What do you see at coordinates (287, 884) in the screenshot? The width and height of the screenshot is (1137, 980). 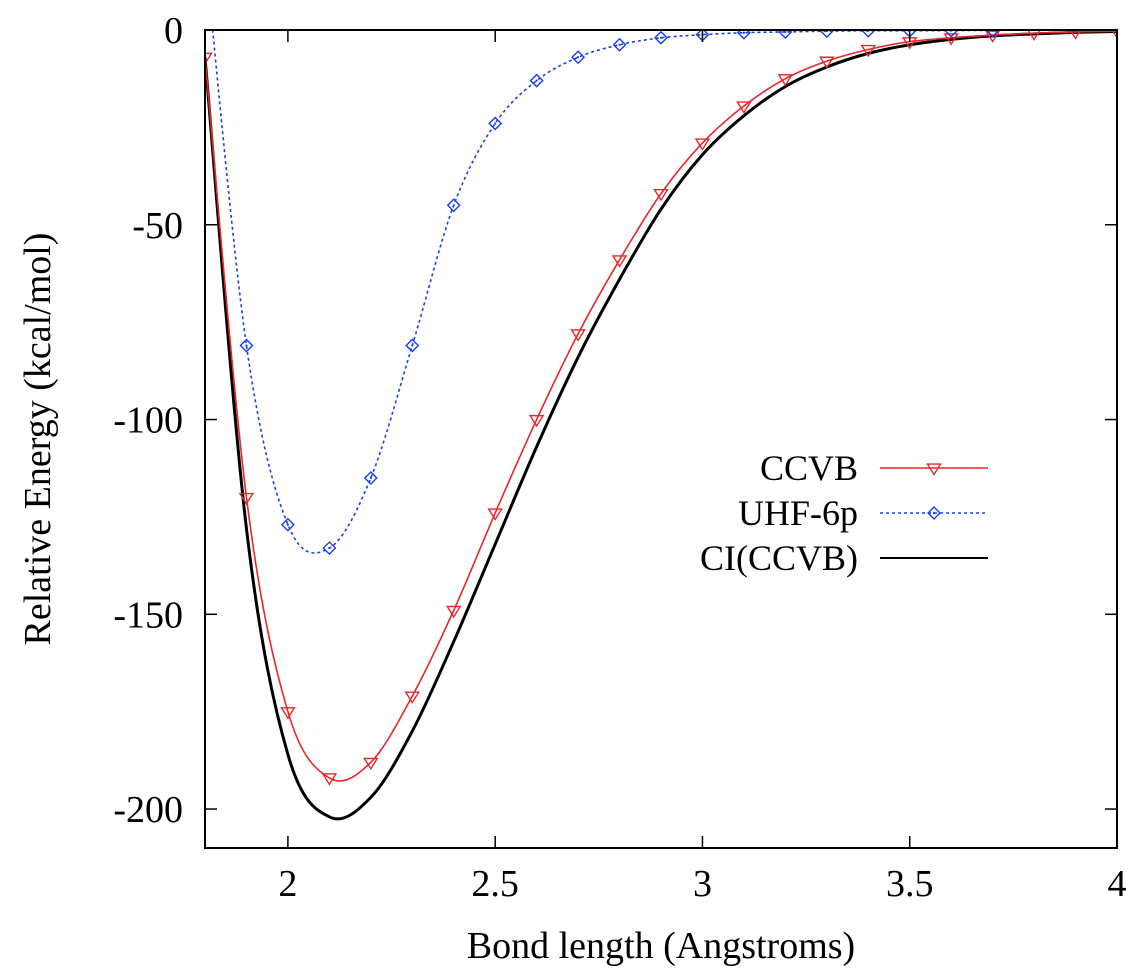 I see `x-tick-label: 2` at bounding box center [287, 884].